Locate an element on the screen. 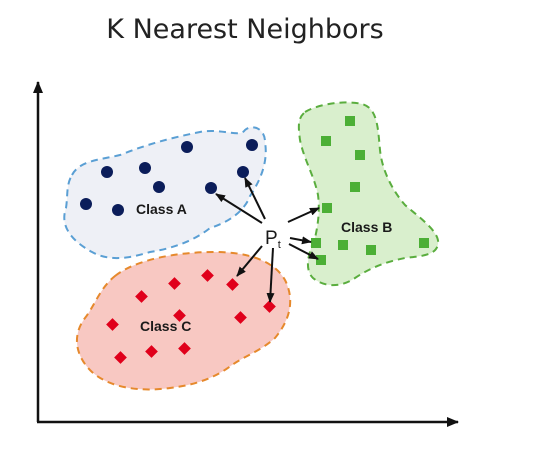 Image resolution: width=535 pixels, height=456 pixels. class-b-region is located at coordinates (368, 194).